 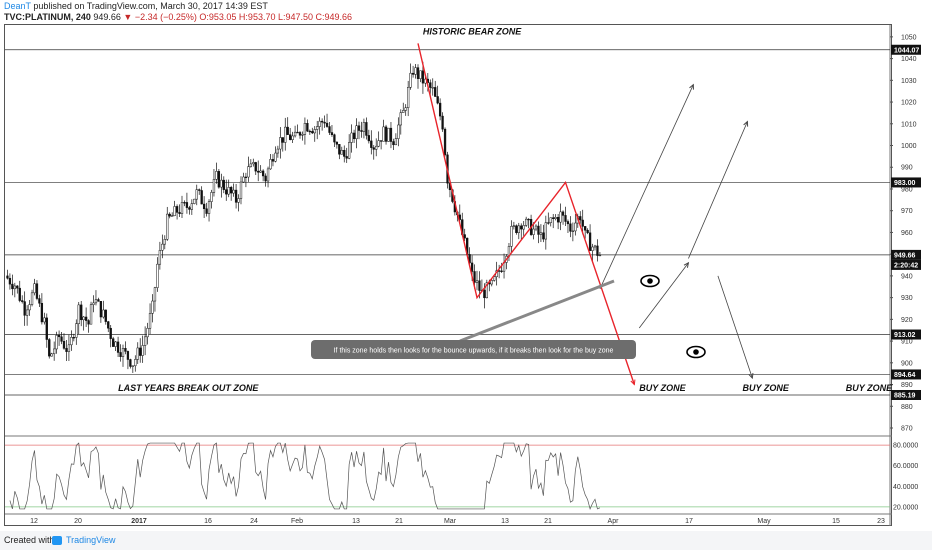 I want to click on level-tag-text: 913.02, so click(x=905, y=335).